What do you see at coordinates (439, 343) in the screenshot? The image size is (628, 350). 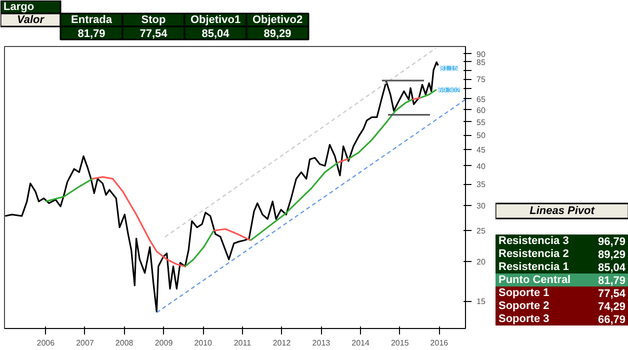 I see `x-tick-label: 2016` at bounding box center [439, 343].